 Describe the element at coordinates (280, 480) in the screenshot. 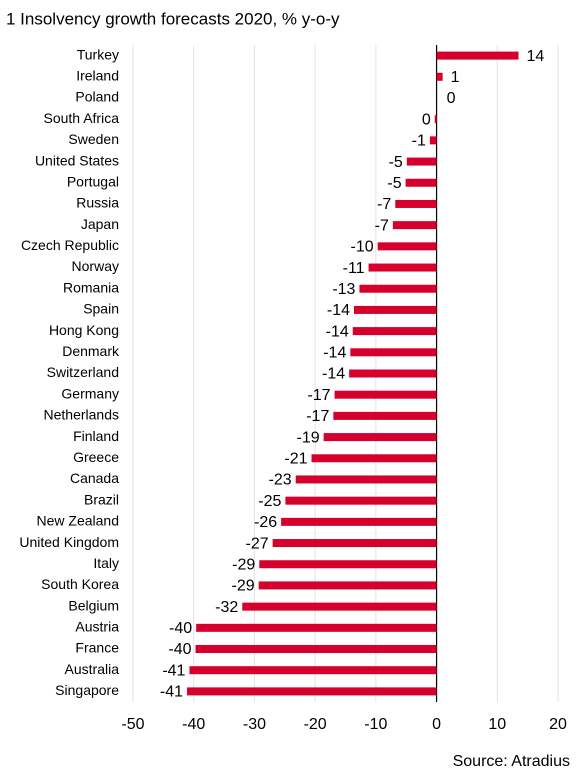

I see `value-label: -23` at that location.